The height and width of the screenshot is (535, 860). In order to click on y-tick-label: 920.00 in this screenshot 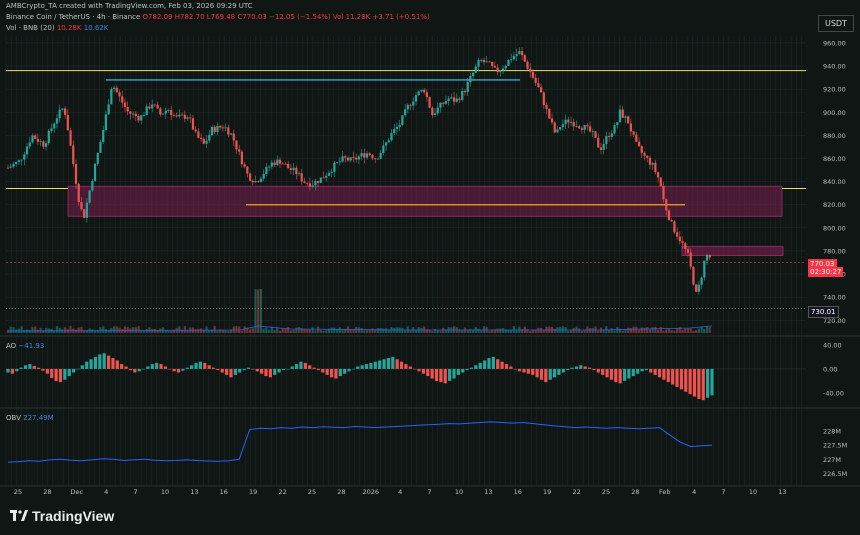, I will do `click(834, 90)`.